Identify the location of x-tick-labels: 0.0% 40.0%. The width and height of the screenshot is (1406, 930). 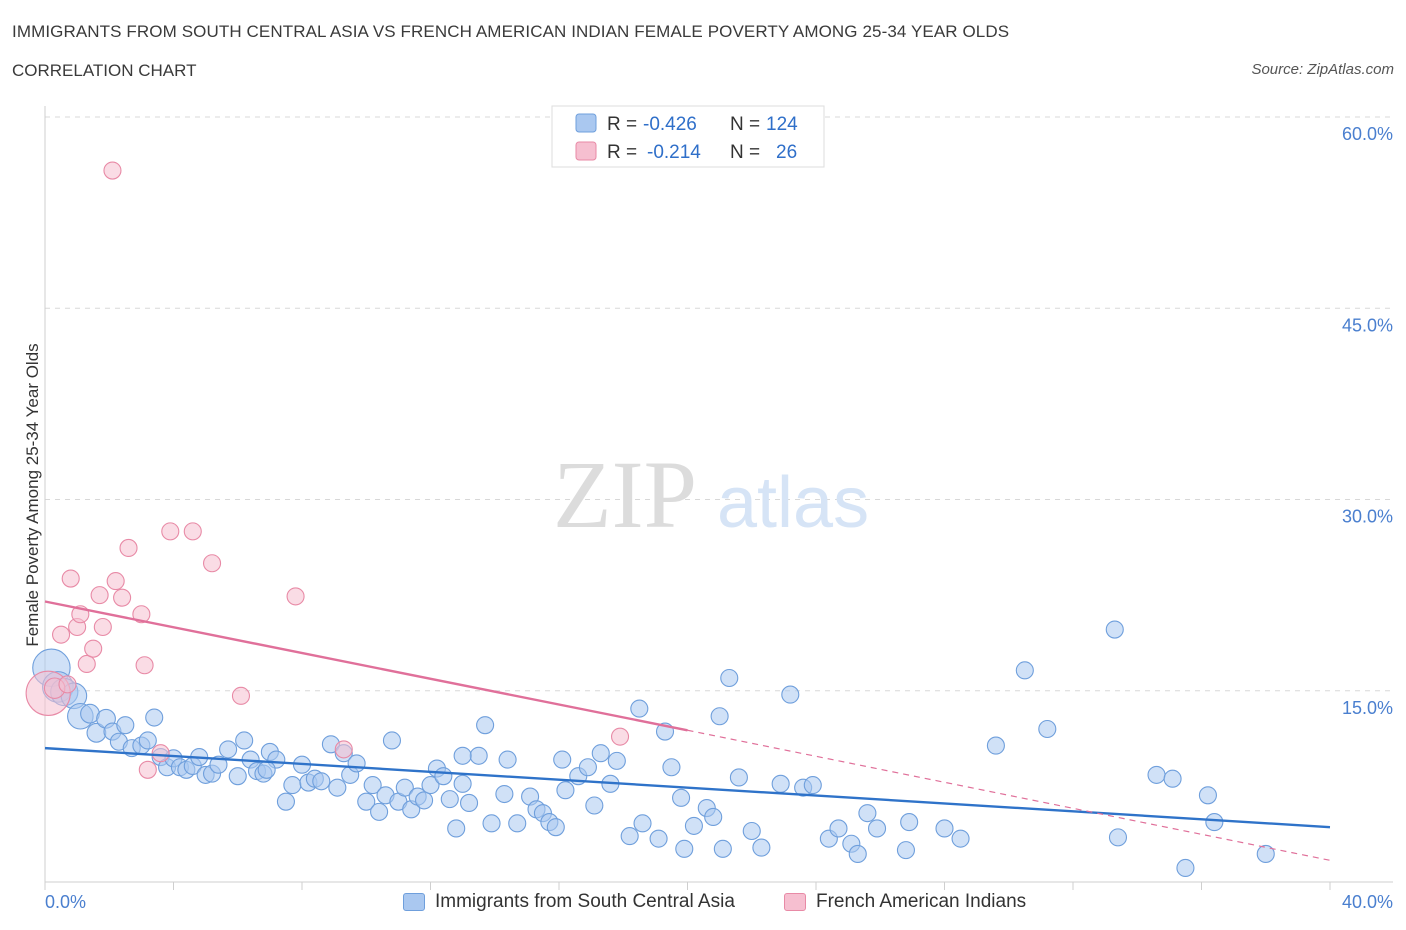
(719, 902).